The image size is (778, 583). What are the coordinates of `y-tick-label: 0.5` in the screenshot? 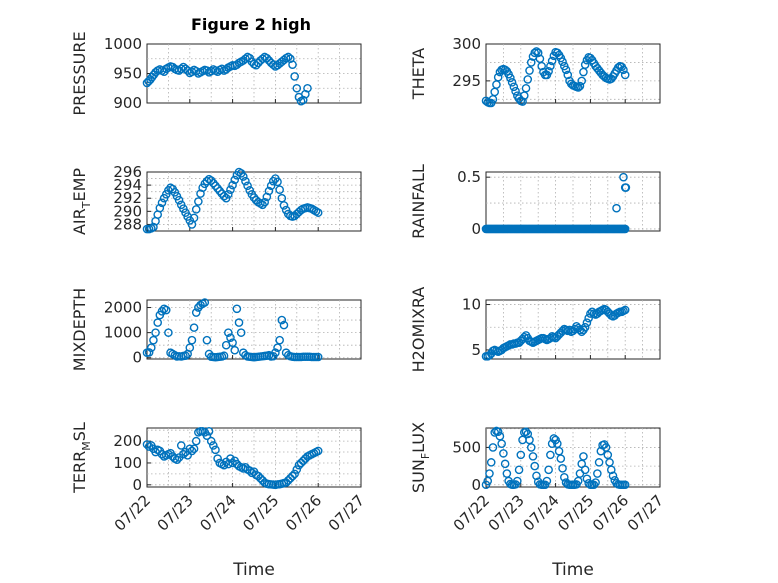 It's located at (469, 177).